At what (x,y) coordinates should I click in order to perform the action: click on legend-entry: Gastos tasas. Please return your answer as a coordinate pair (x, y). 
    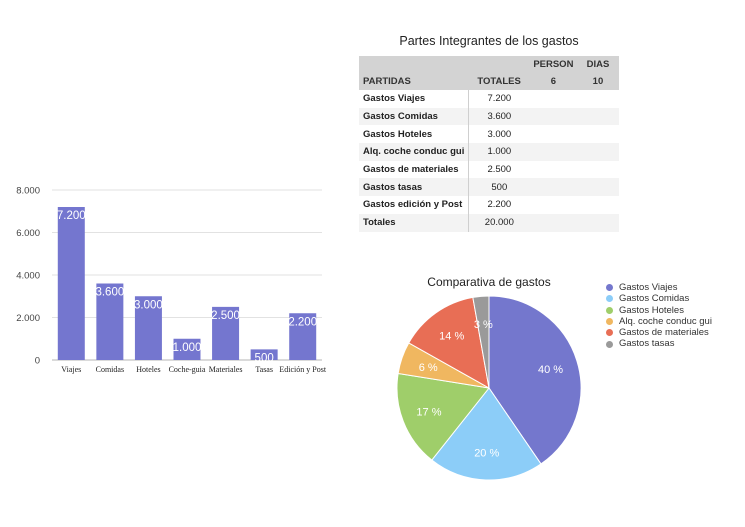
    Looking at the image, I should click on (659, 343).